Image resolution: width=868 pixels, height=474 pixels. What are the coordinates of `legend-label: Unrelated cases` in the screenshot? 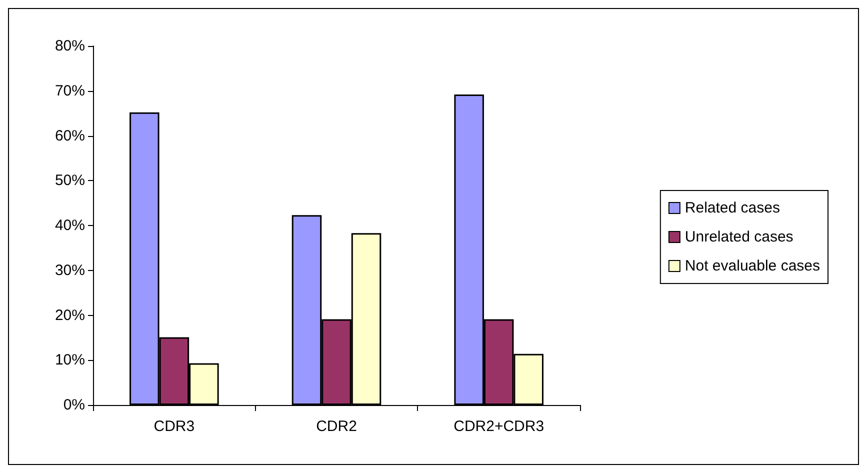 It's located at (739, 237).